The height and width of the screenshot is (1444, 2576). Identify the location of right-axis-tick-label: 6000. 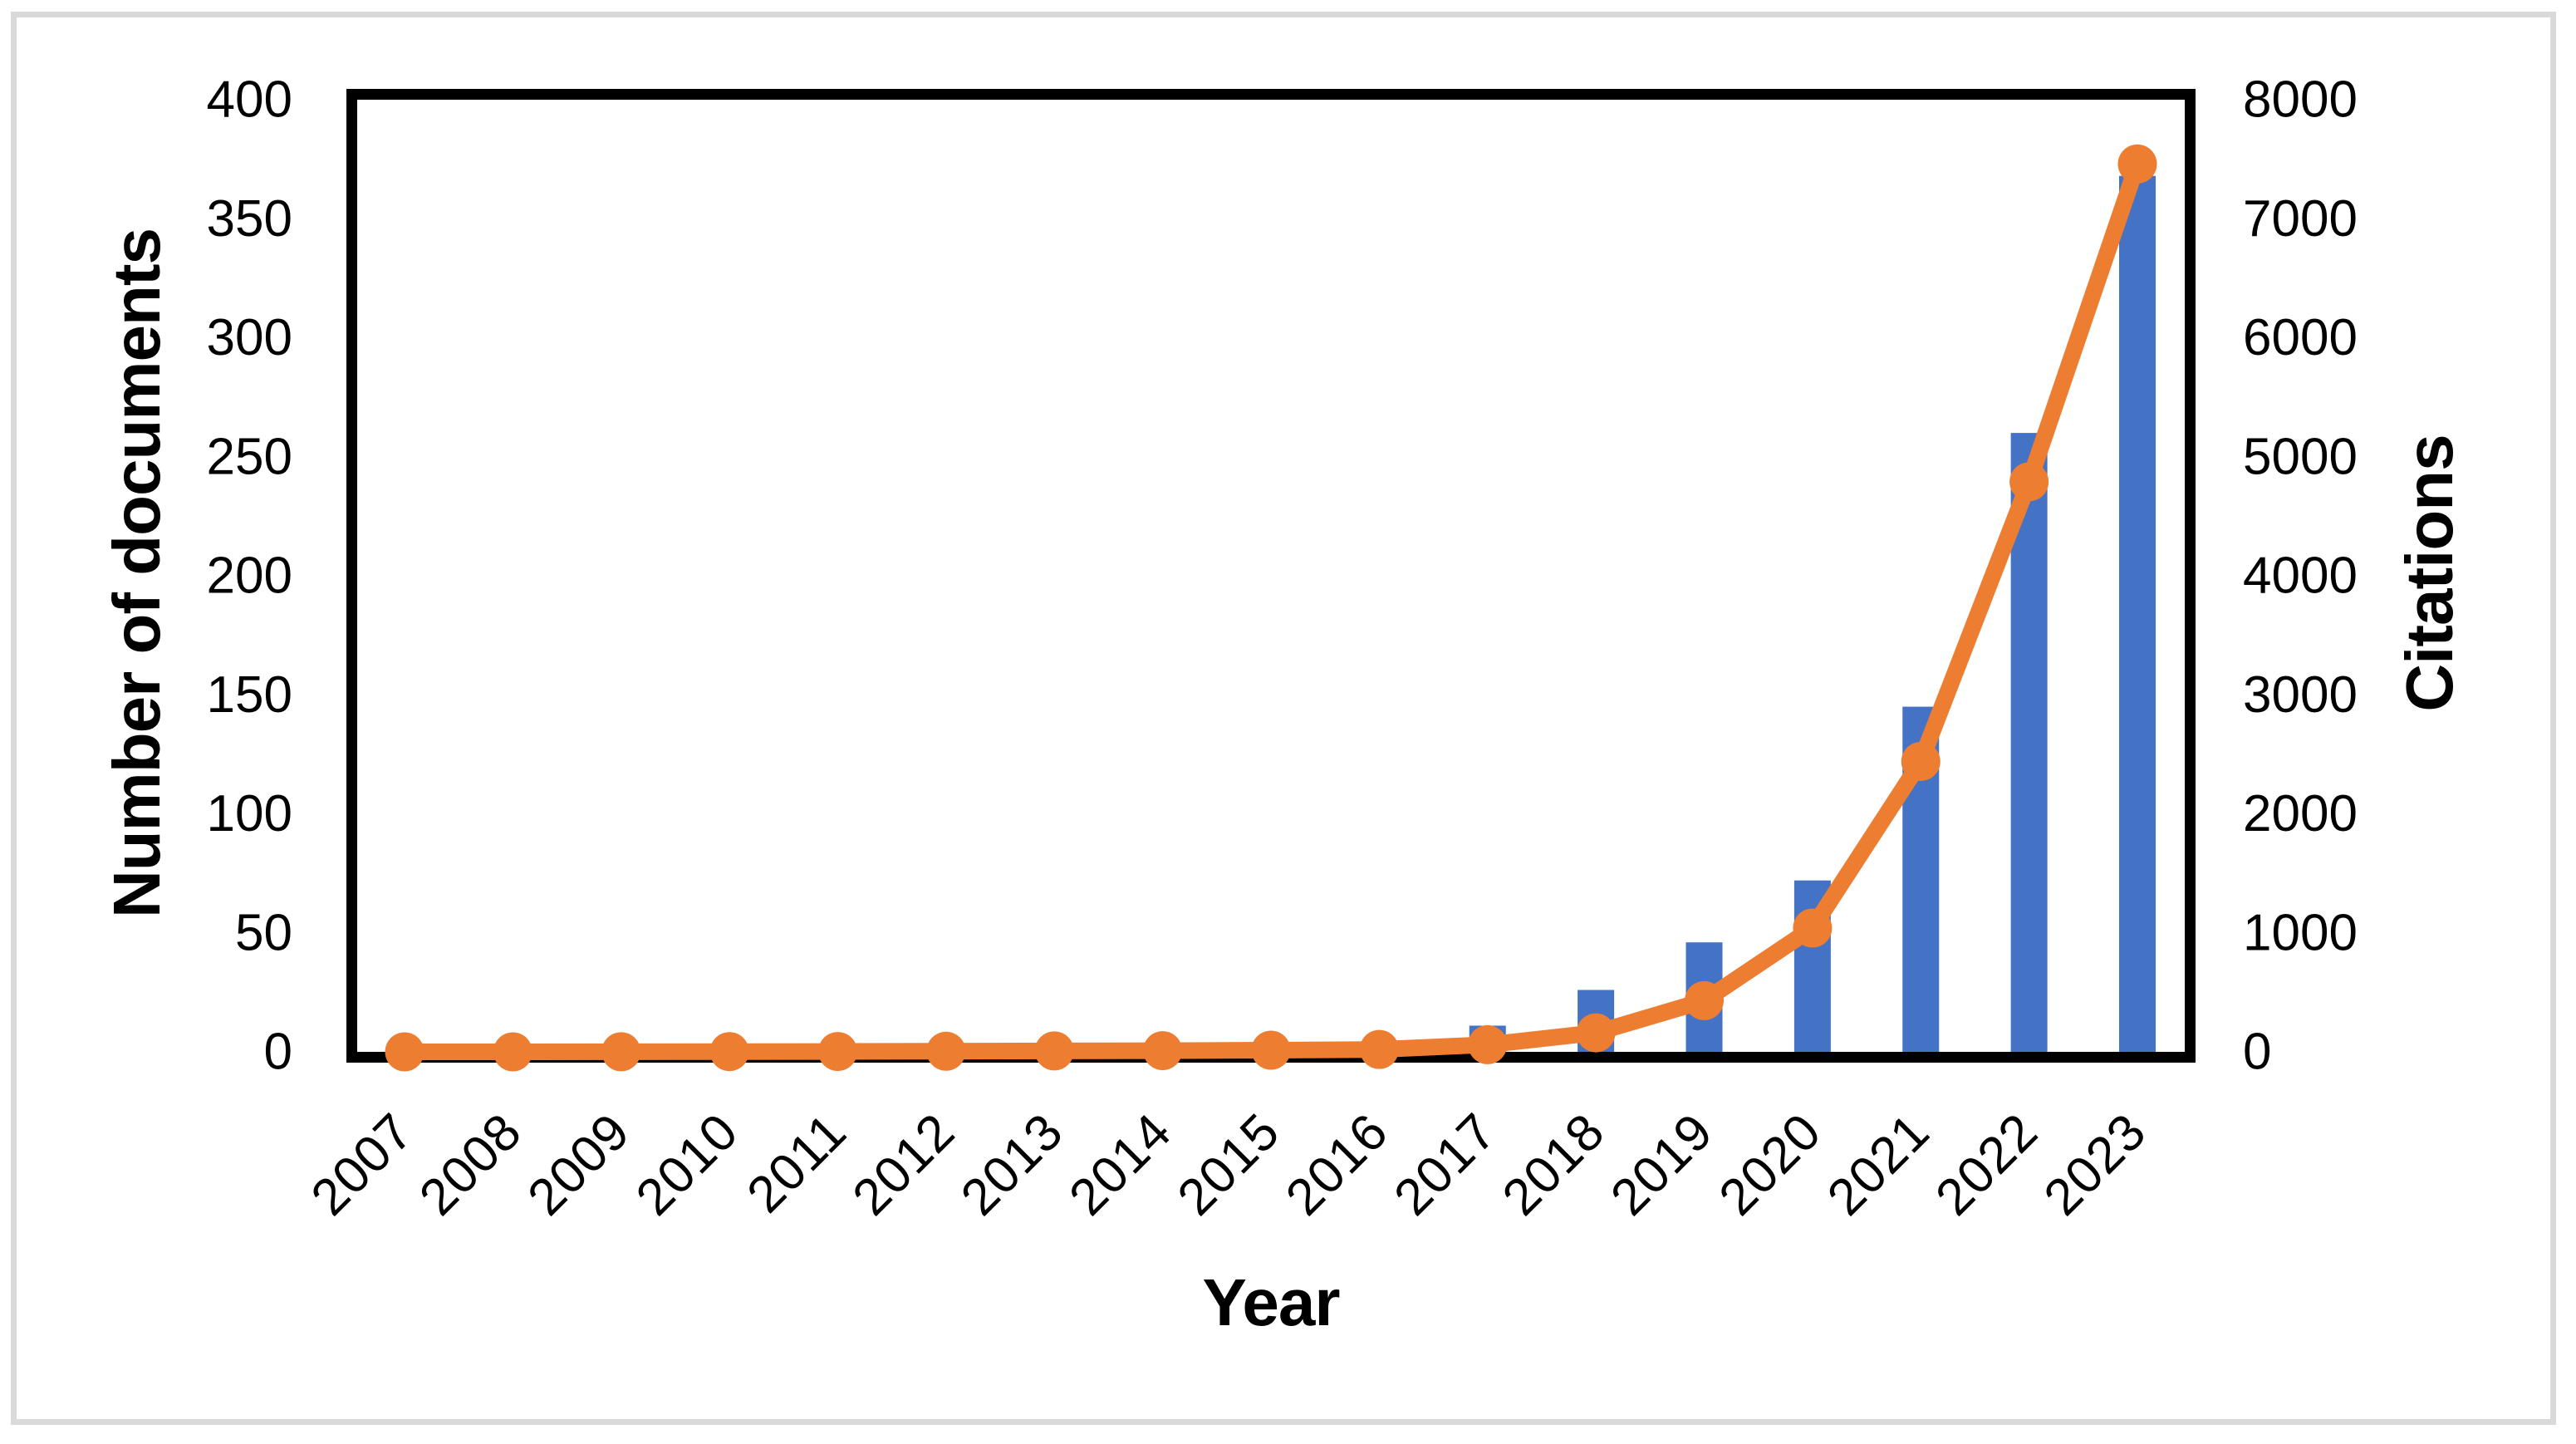
(2300, 337).